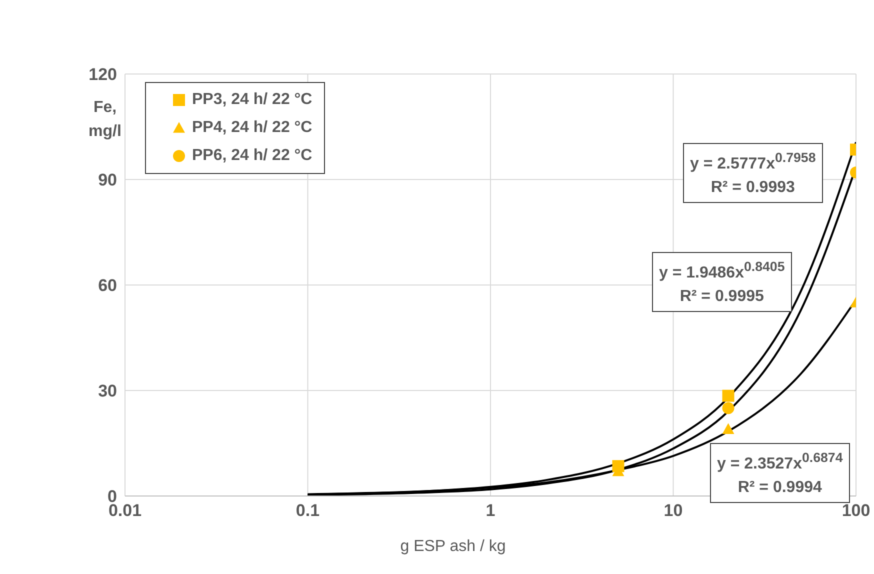  Describe the element at coordinates (251, 156) in the screenshot. I see `legend-label: PP6, 24 h/ 22 °C` at that location.